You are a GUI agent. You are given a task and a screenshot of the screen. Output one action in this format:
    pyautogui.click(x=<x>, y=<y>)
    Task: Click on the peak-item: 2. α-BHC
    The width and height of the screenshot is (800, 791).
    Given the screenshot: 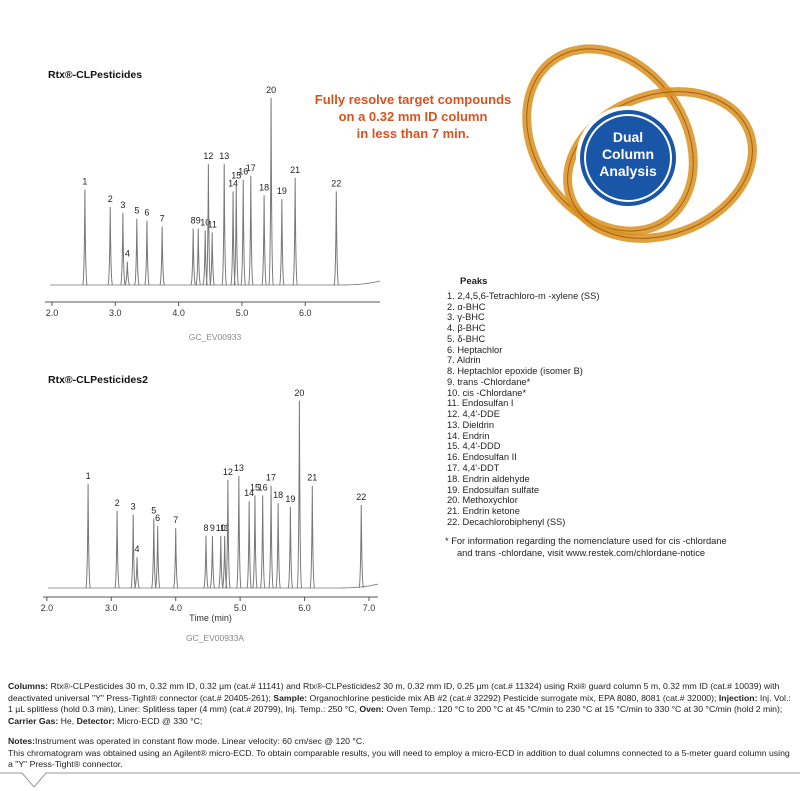 What is the action you would take?
    pyautogui.click(x=466, y=306)
    